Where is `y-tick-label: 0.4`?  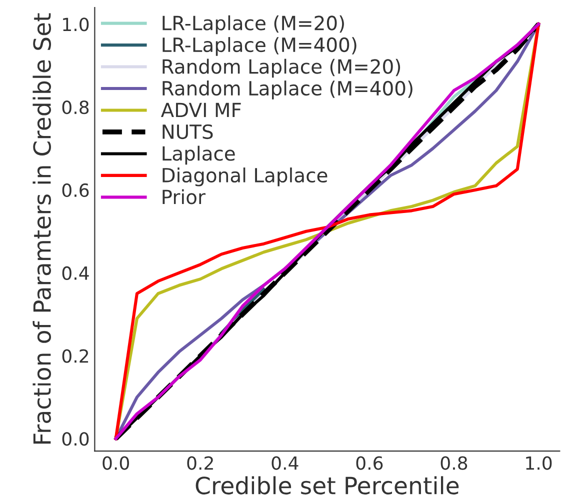 y-tick-label: 0.4 is located at coordinates (75, 273).